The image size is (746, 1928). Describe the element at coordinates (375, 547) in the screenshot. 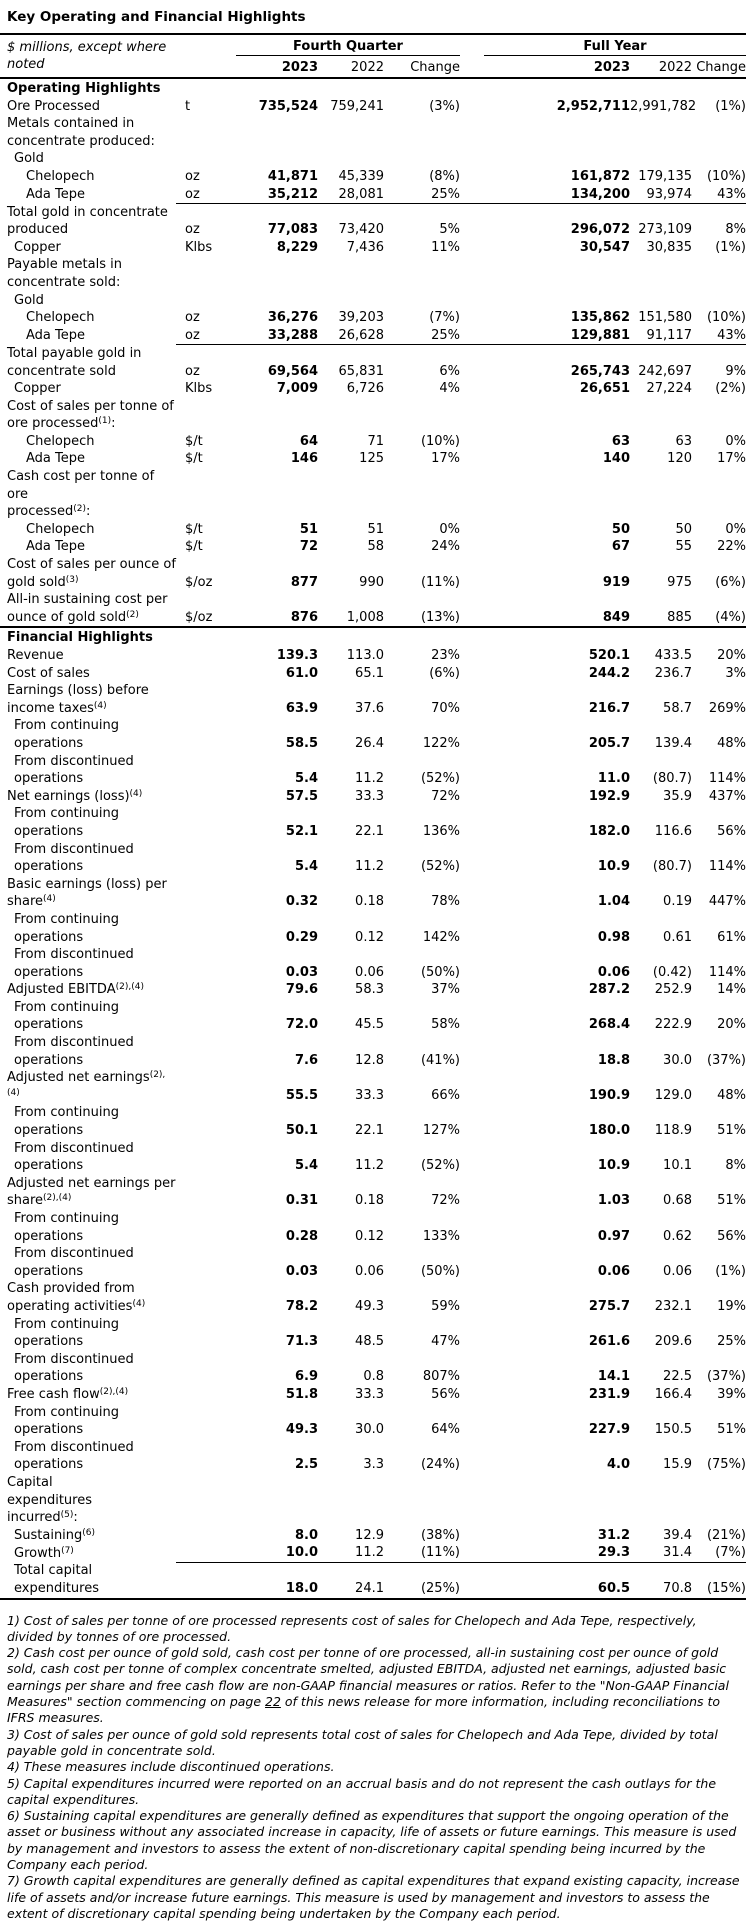

I see `value-cell: 58` at that location.